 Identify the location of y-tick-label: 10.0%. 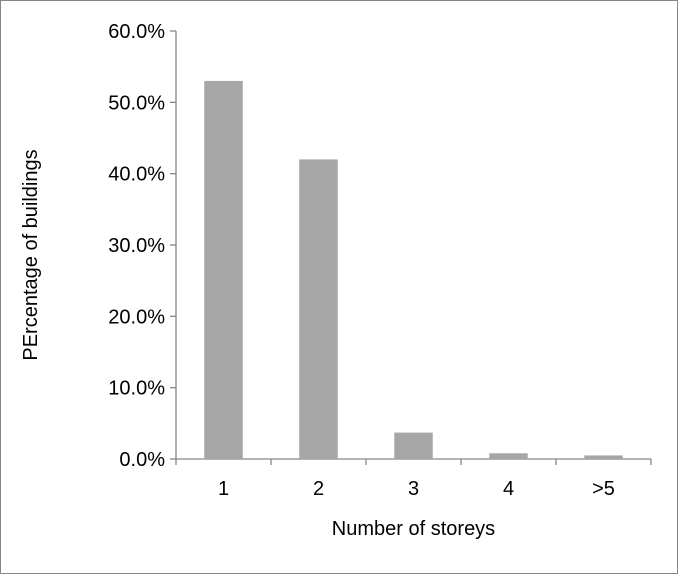
(136, 389).